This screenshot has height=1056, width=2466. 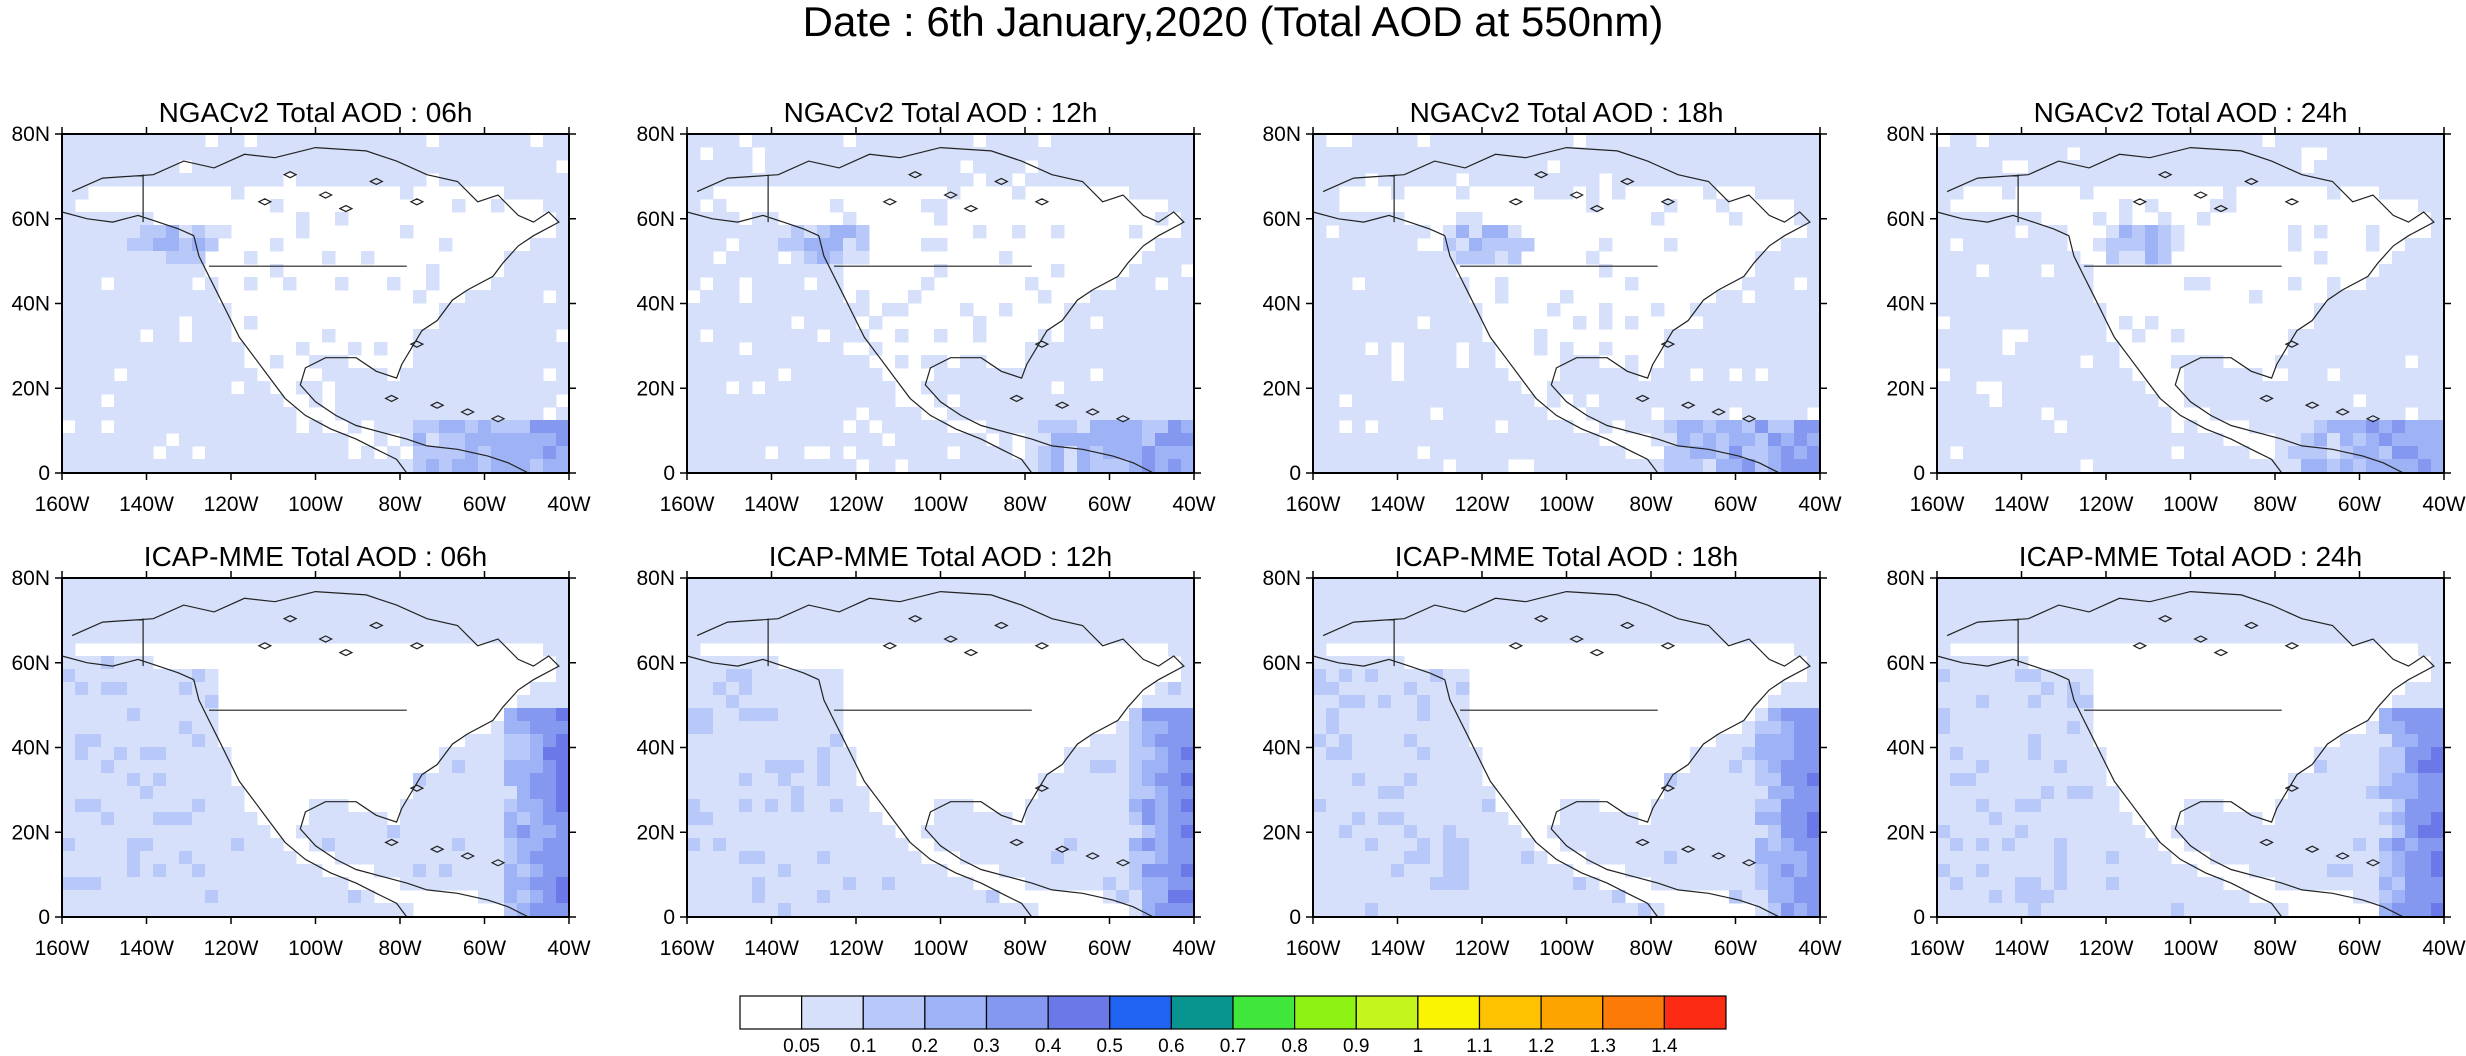 What do you see at coordinates (30, 578) in the screenshot?
I see `lat-tick-label: 80N` at bounding box center [30, 578].